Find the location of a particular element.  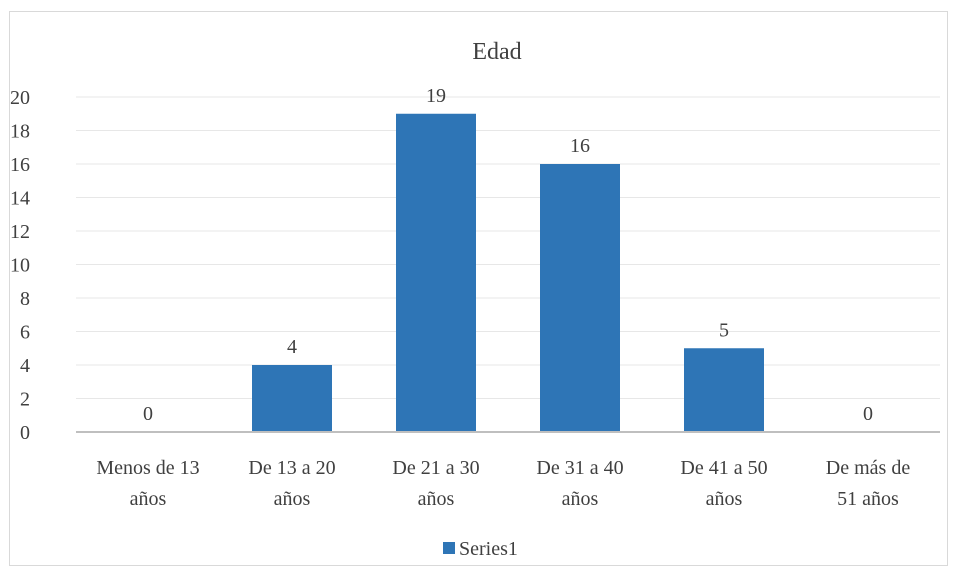

y-tick-label: 2 is located at coordinates (25, 400).